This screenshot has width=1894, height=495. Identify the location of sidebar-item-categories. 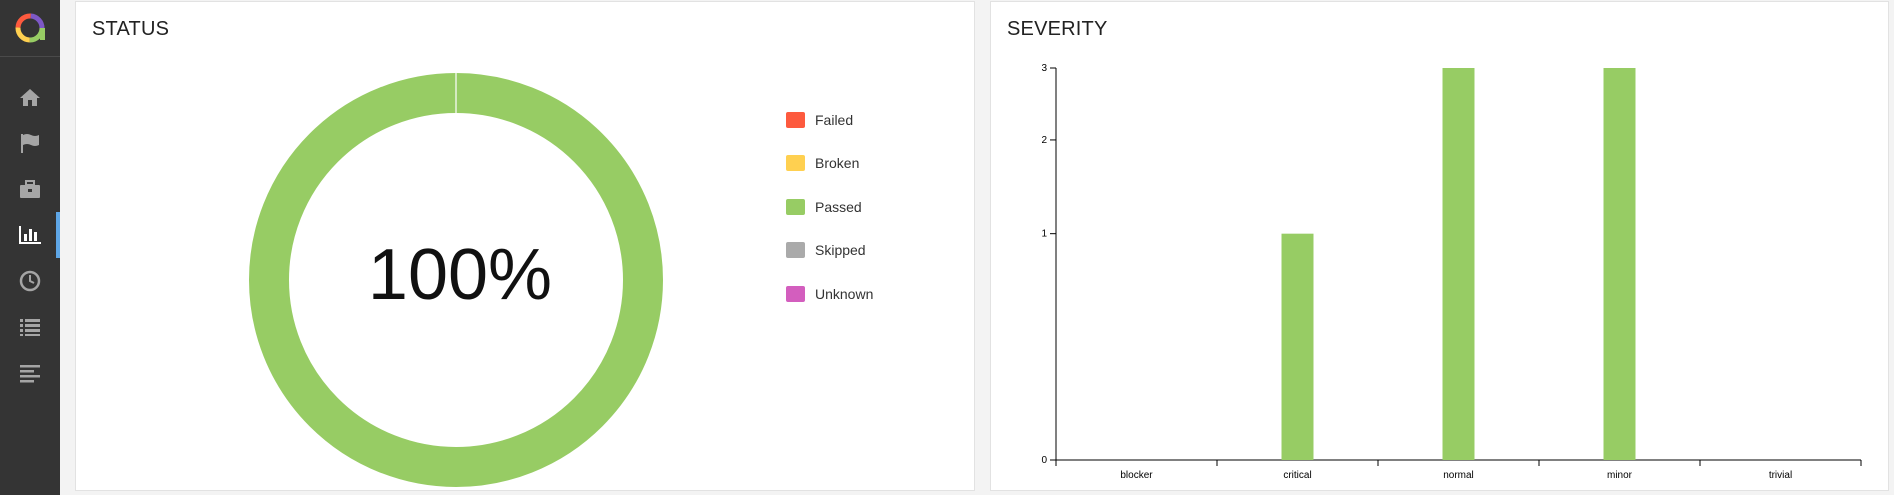
(30, 143).